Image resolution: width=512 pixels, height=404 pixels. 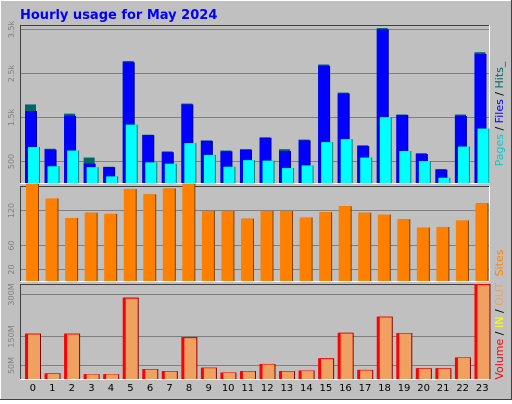 What do you see at coordinates (52, 388) in the screenshot?
I see `hour-label: 1` at bounding box center [52, 388].